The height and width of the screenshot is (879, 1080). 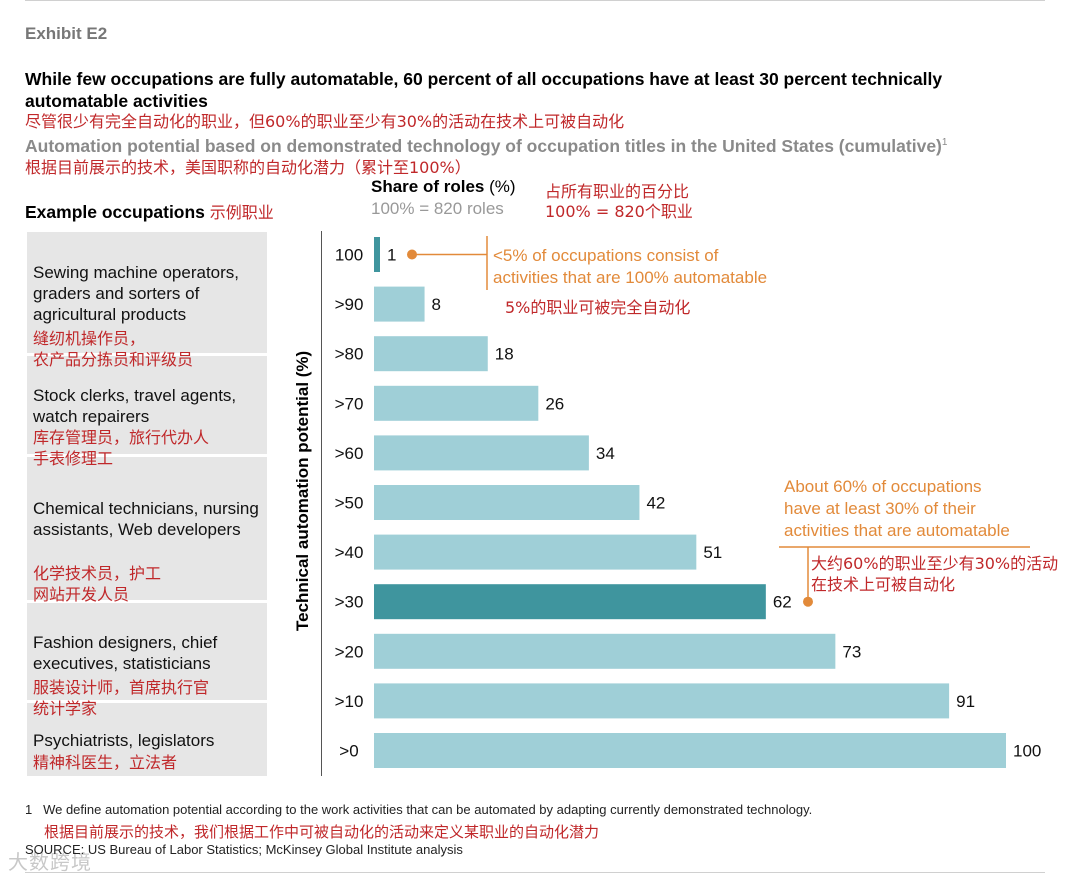 What do you see at coordinates (322, 832) in the screenshot?
I see `footnote-cn: 根据目前展示的技术，我们根据工作中可被自动化的活动来定义某职业的自动化潜力` at bounding box center [322, 832].